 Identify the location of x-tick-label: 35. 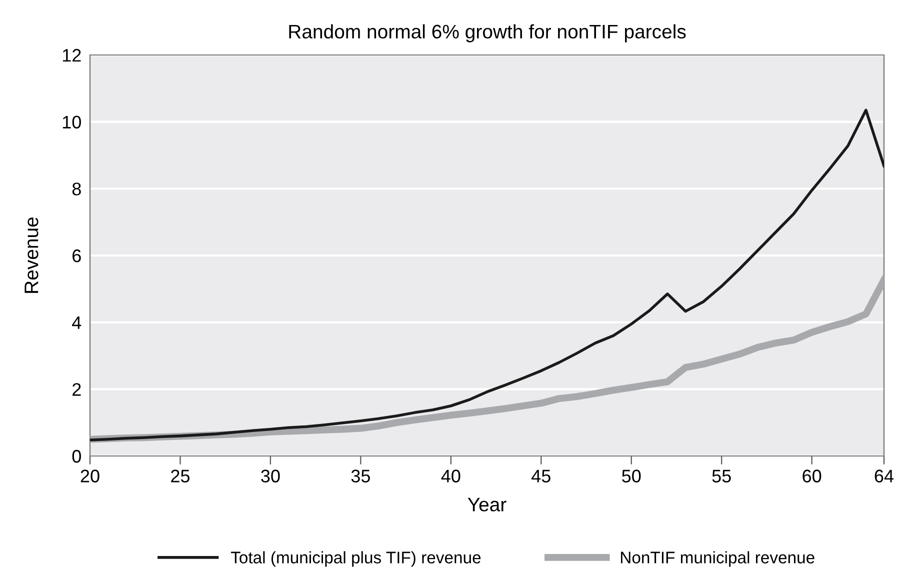
(360, 476).